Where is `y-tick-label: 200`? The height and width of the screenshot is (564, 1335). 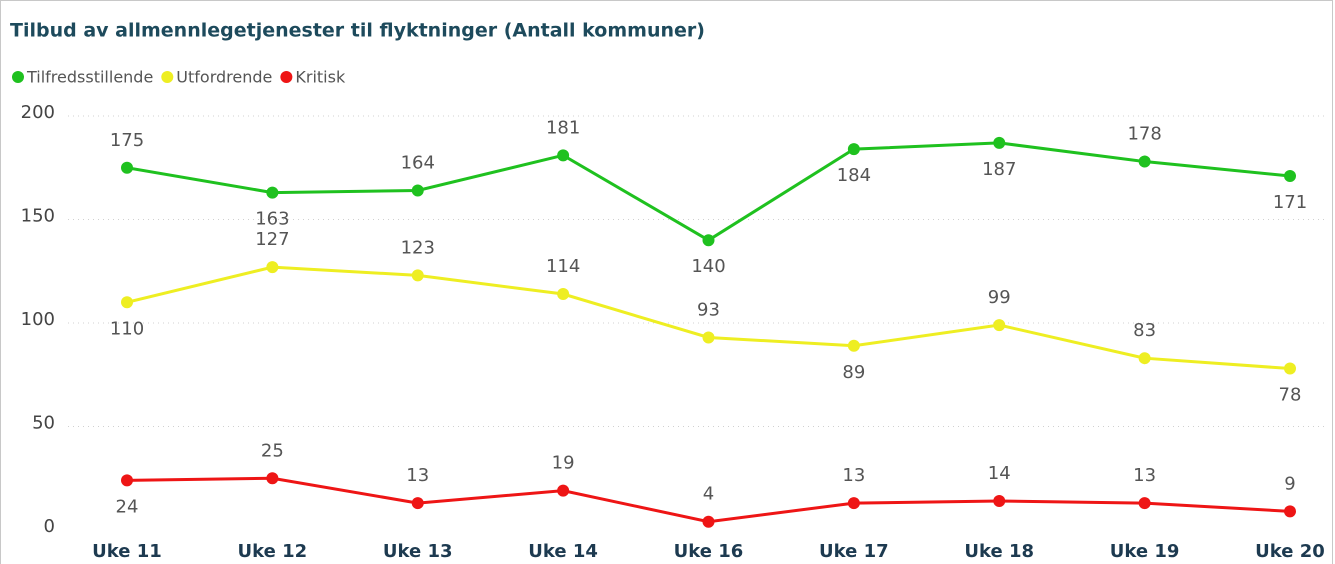 y-tick-label: 200 is located at coordinates (38, 112).